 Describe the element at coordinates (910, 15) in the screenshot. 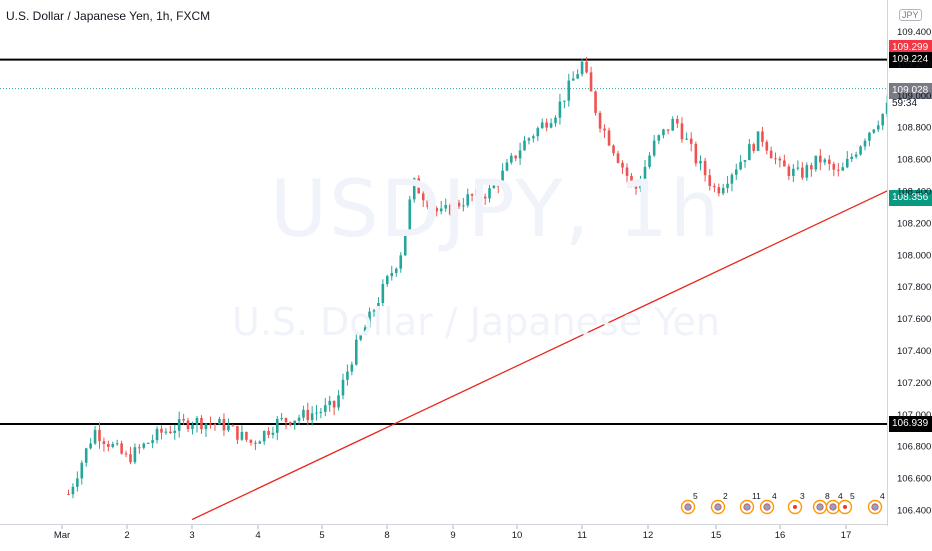

I see `currency-label: JPY` at that location.